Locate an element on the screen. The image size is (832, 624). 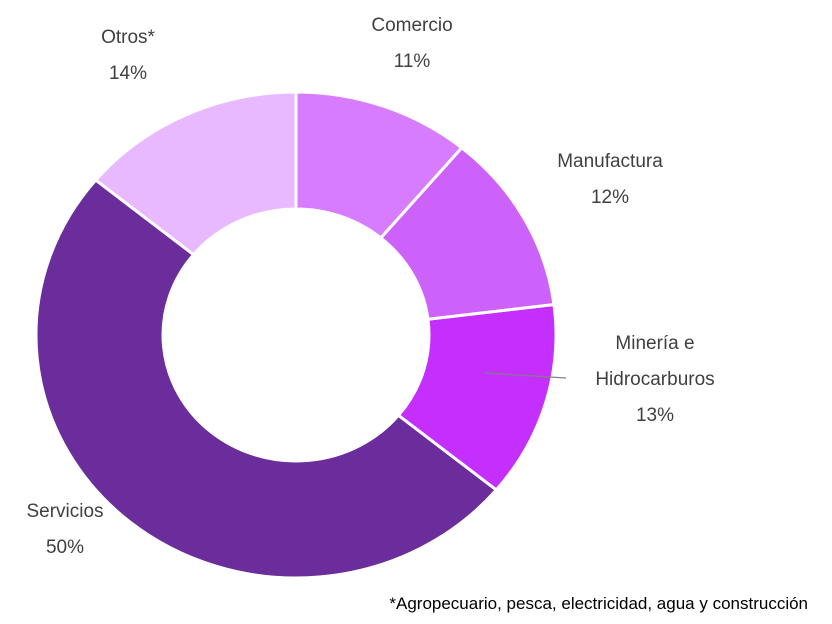
slice-label: Servicios 50% is located at coordinates (72, 530).